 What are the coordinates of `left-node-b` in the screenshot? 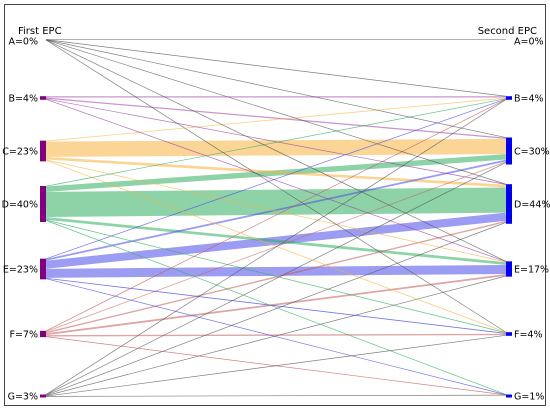 It's located at (43, 98).